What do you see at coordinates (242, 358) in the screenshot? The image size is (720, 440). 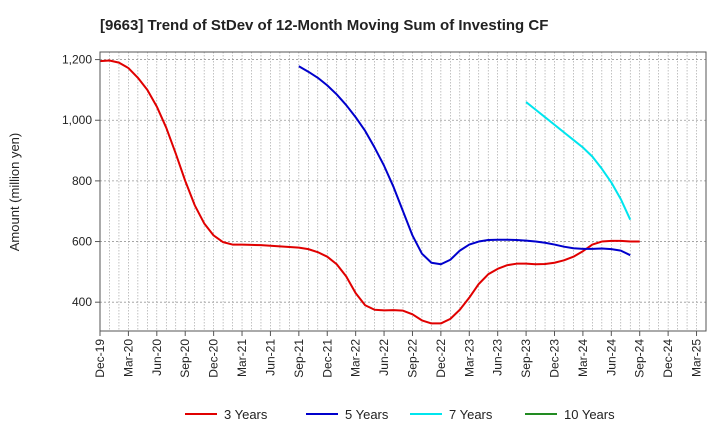 I see `x-tick-label: Mar-21` at bounding box center [242, 358].